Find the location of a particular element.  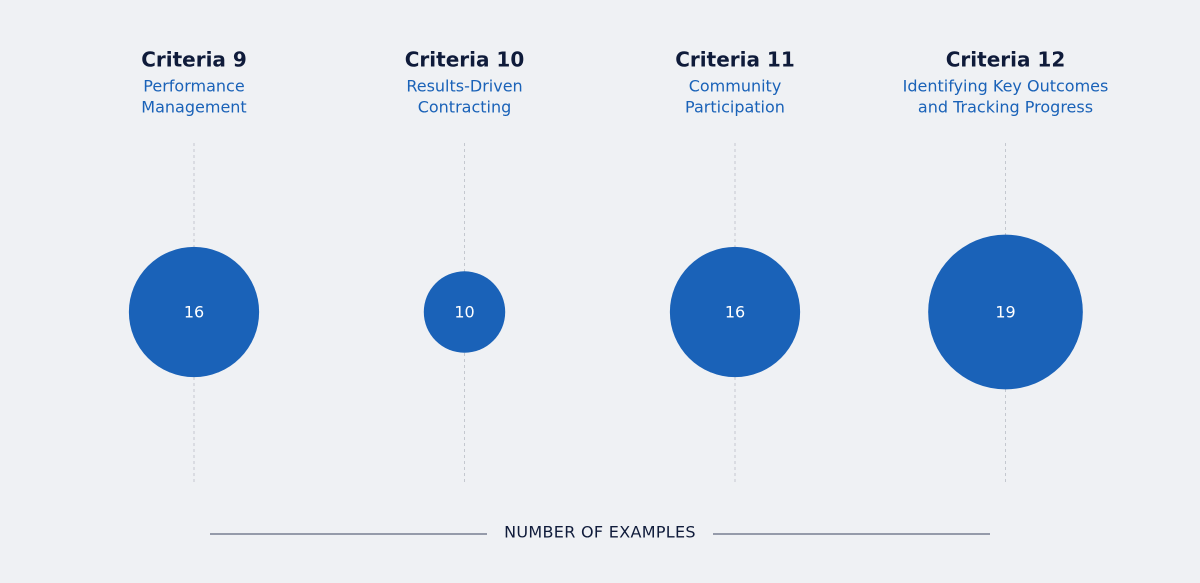

x-axis-label: NUMBER OF EXAMPLES is located at coordinates (600, 532).